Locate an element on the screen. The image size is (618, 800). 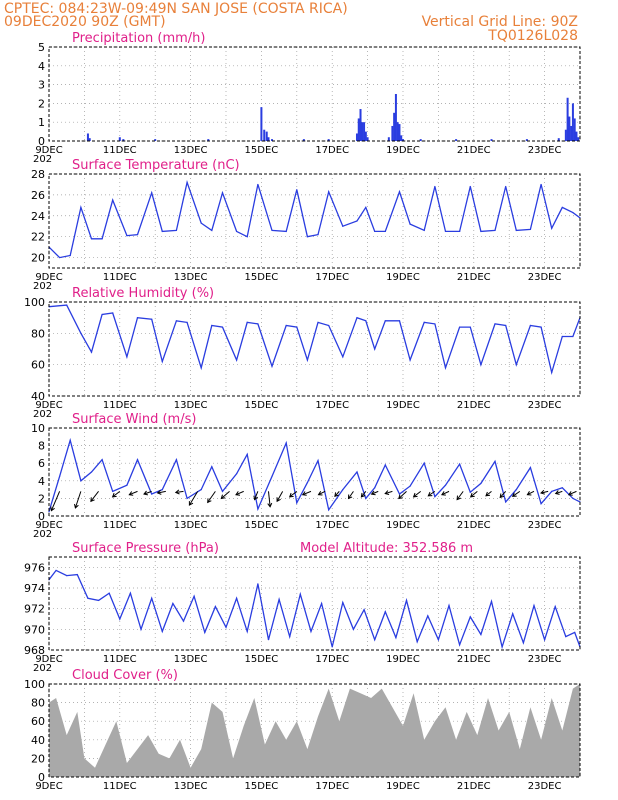
x-tick-label: 11DEC is located at coordinates (120, 277).